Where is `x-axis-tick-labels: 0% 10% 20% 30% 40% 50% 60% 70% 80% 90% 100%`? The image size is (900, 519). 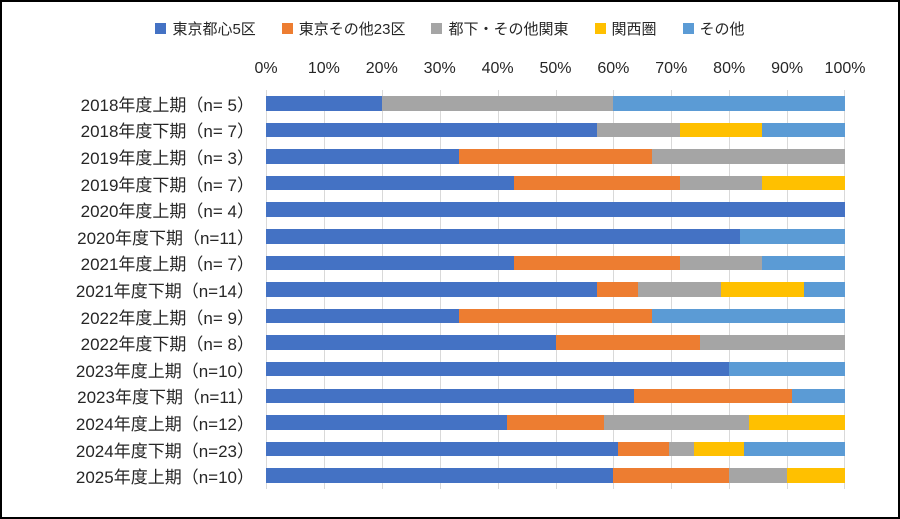
x-axis-tick-labels: 0% 10% 20% 30% 40% 50% 60% 70% 80% 90% 100% is located at coordinates (559, 71).